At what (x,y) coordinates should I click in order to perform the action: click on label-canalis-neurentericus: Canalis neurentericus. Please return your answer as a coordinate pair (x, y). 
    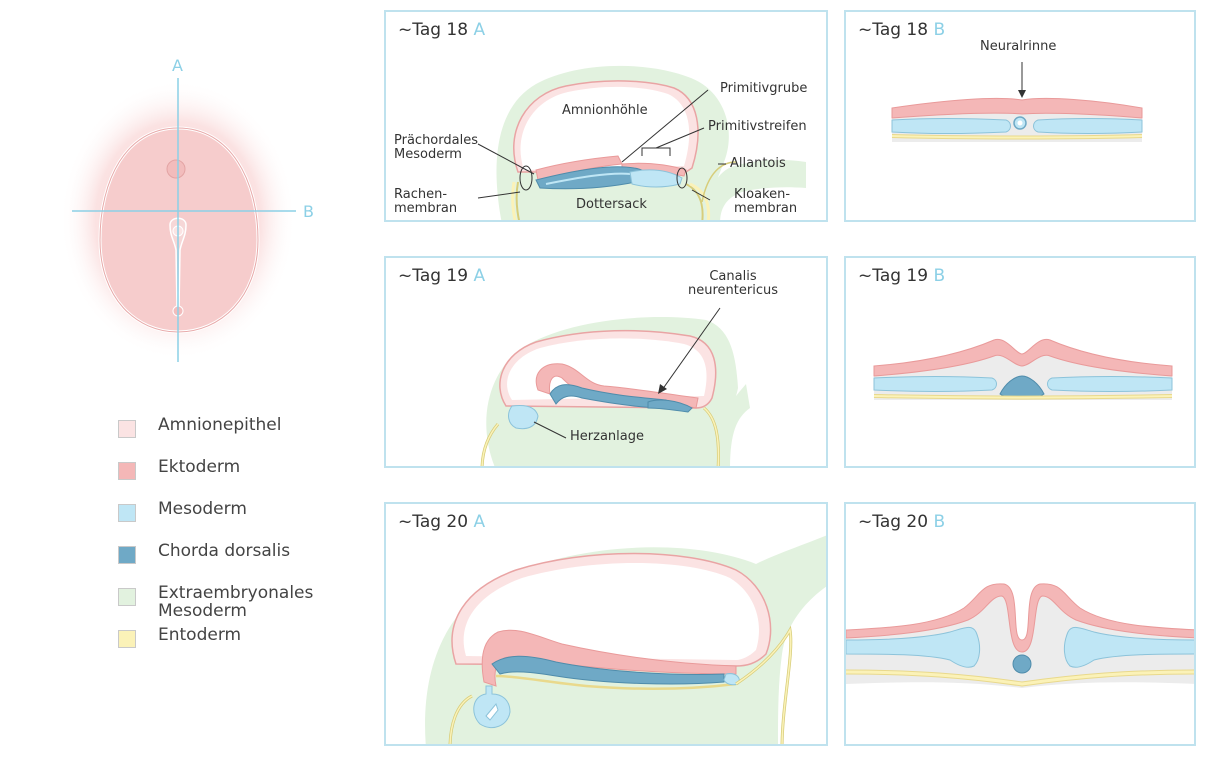
    Looking at the image, I should click on (733, 283).